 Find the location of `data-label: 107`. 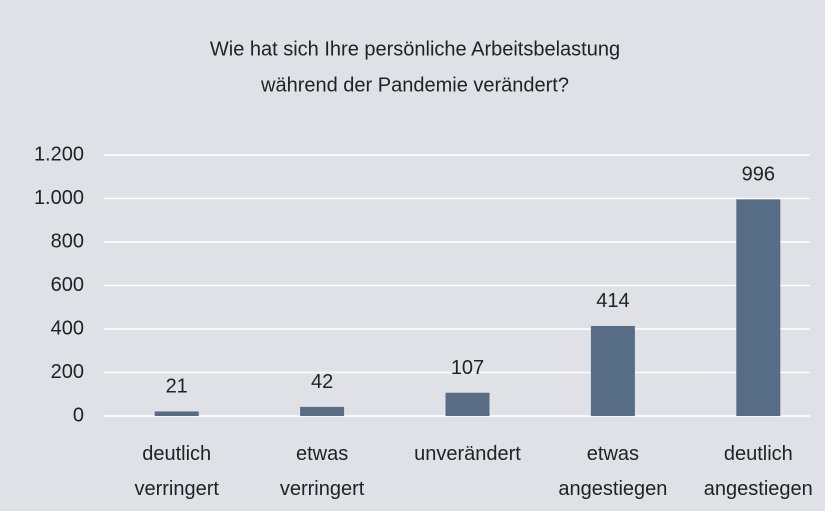

data-label: 107 is located at coordinates (467, 368).